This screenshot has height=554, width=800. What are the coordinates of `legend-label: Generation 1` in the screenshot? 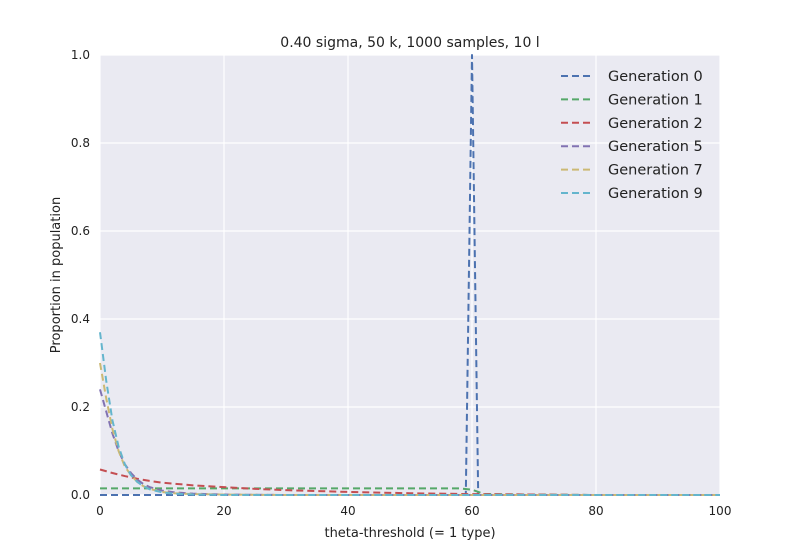 It's located at (655, 100).